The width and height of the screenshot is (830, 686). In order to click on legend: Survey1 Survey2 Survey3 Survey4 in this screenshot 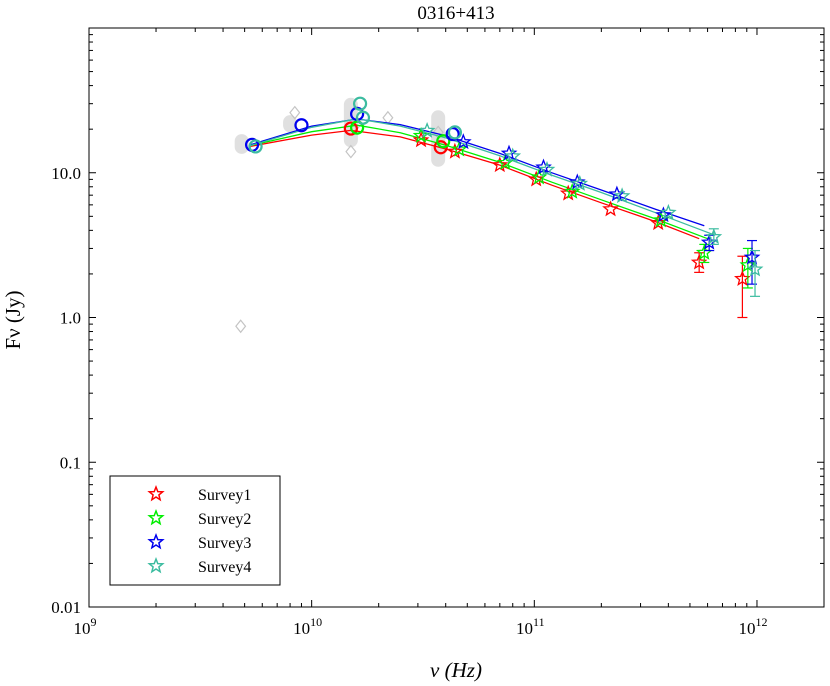, I will do `click(195, 530)`.